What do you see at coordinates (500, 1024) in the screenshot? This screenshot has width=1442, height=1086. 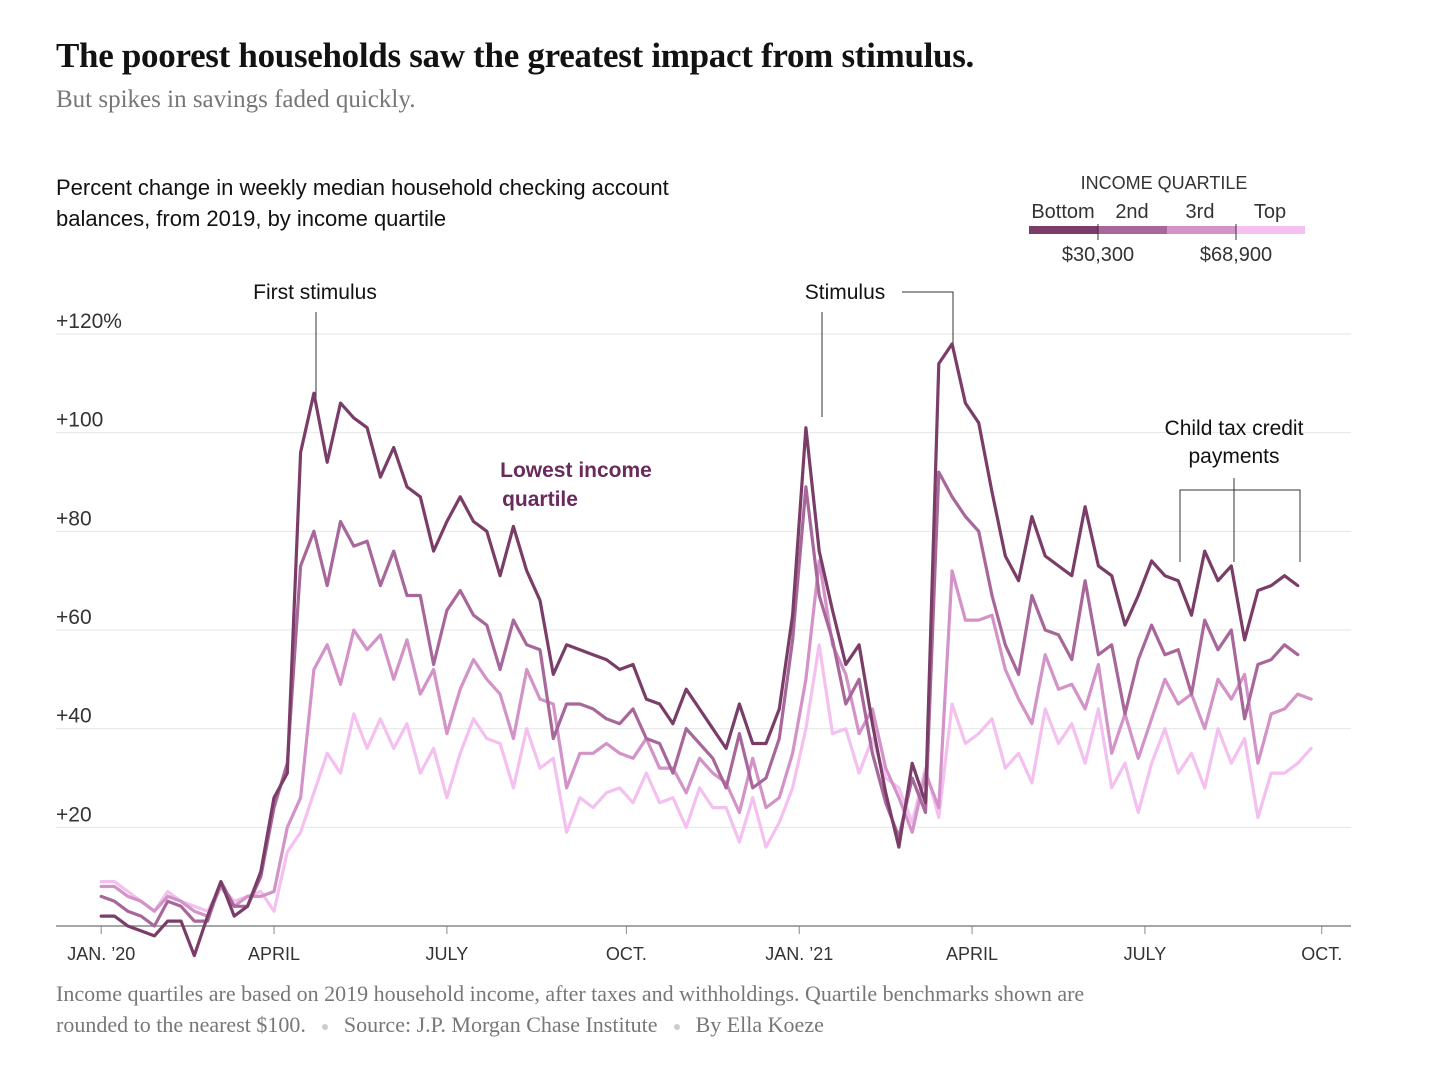 I see `source-credit: Source: J.P. Morgan Chase Institute` at bounding box center [500, 1024].